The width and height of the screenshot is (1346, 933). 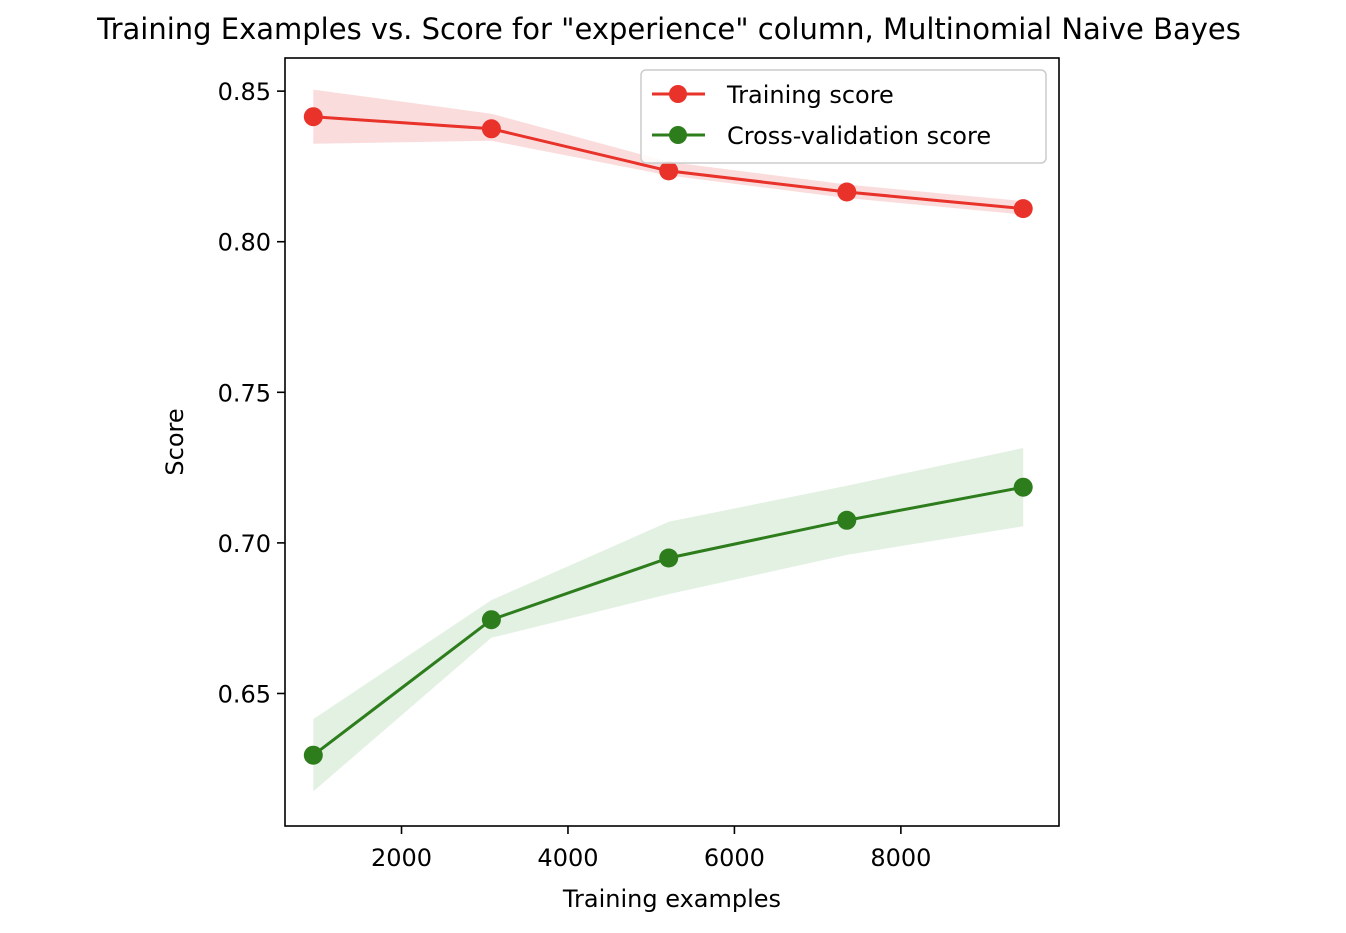 I want to click on legend-label-cross-validation: Cross-validation score, so click(x=859, y=136).